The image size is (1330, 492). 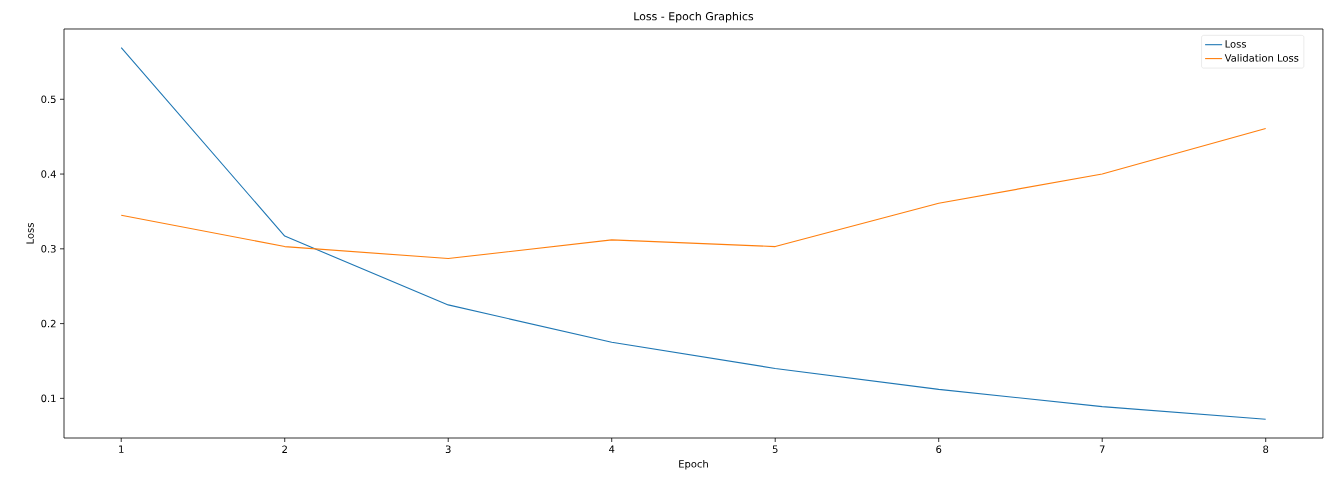 I want to click on legend-label: Loss, so click(x=1236, y=44).